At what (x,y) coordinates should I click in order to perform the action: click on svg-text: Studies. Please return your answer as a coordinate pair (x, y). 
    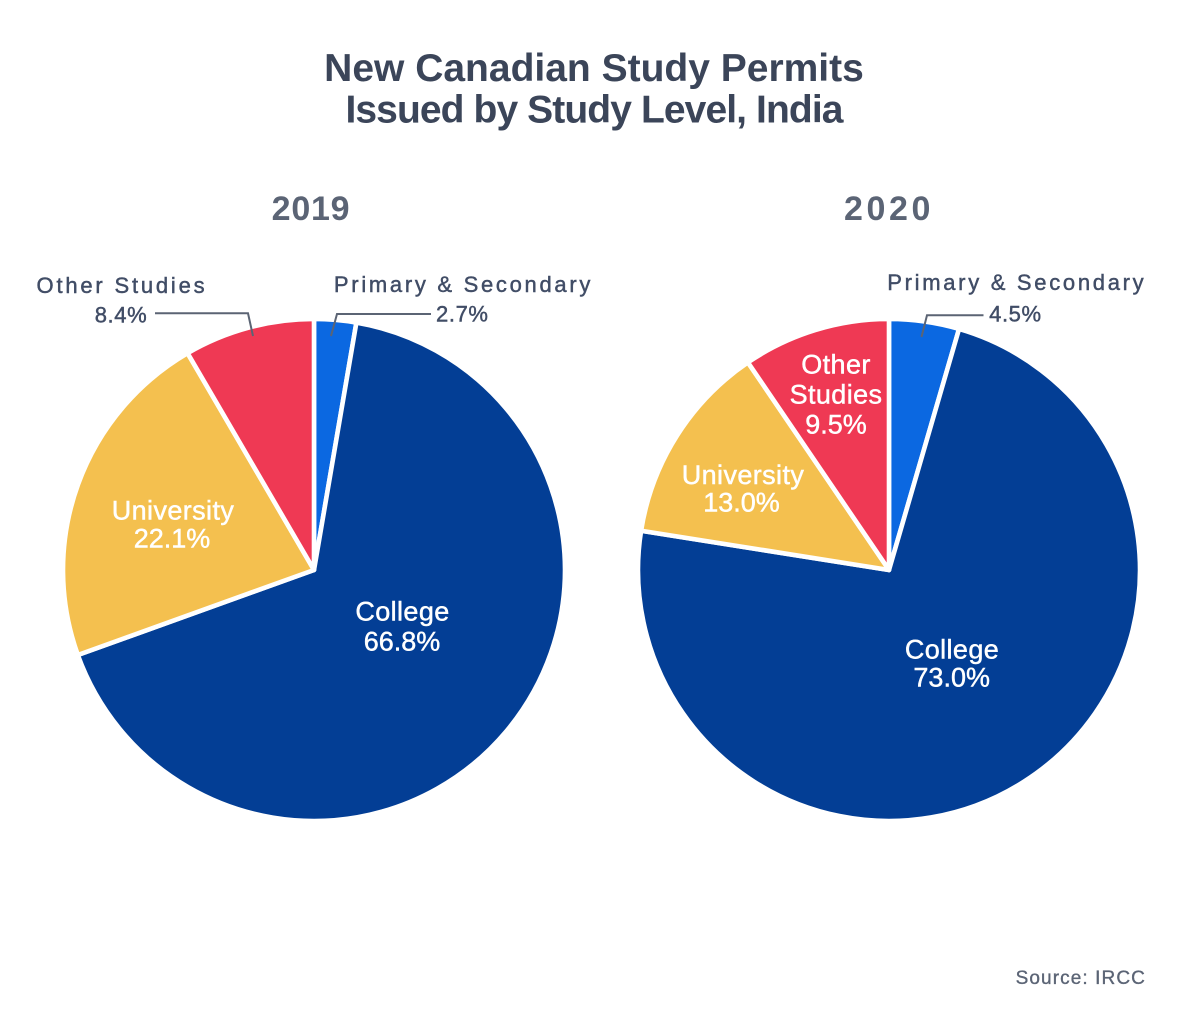
    Looking at the image, I should click on (836, 394).